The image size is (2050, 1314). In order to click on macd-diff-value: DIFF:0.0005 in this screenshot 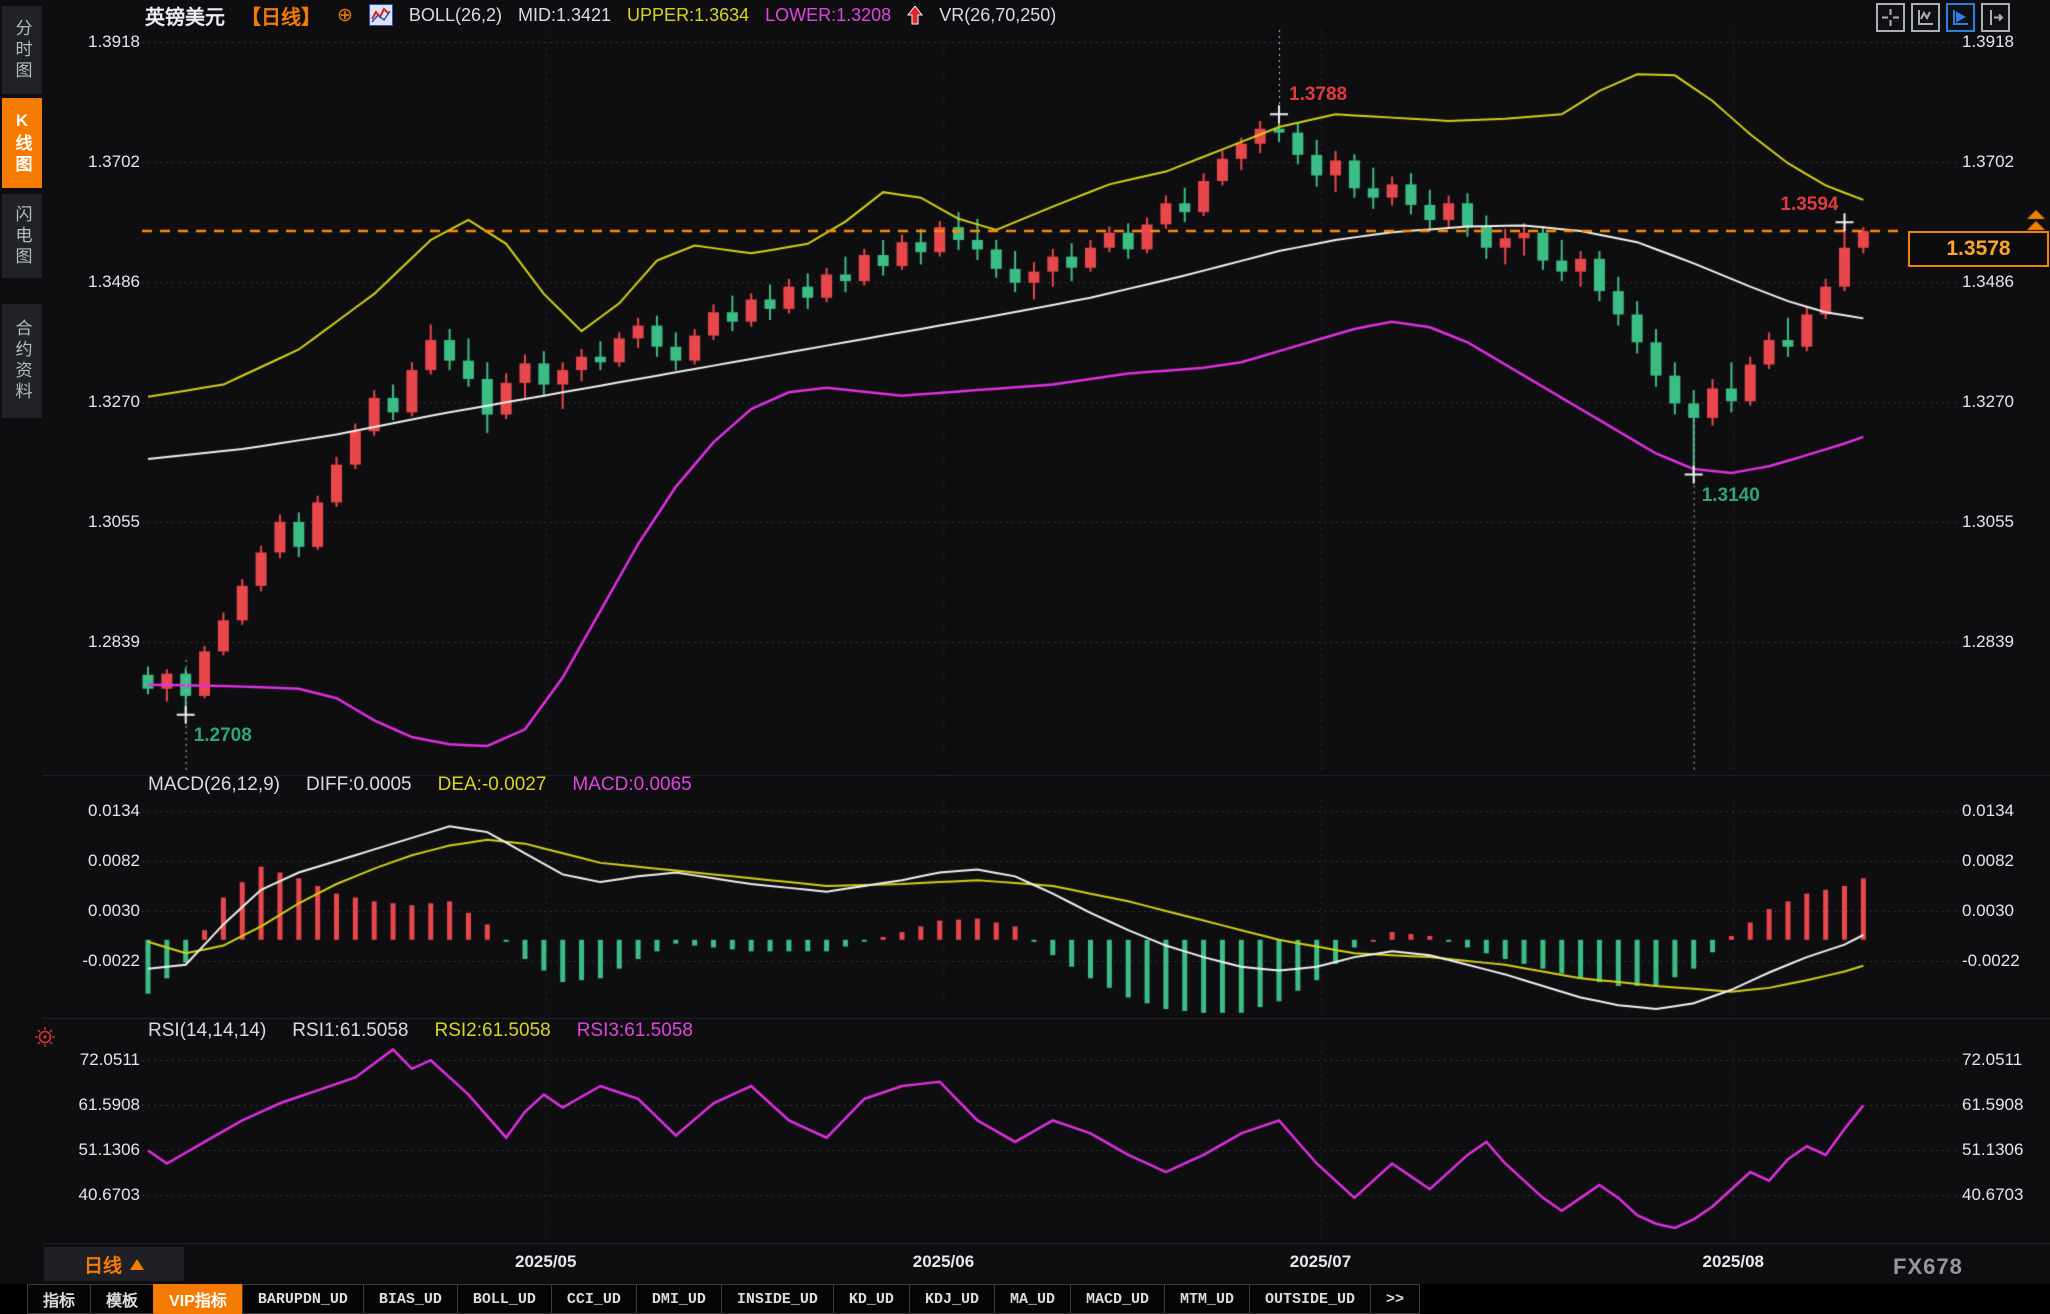, I will do `click(359, 784)`.